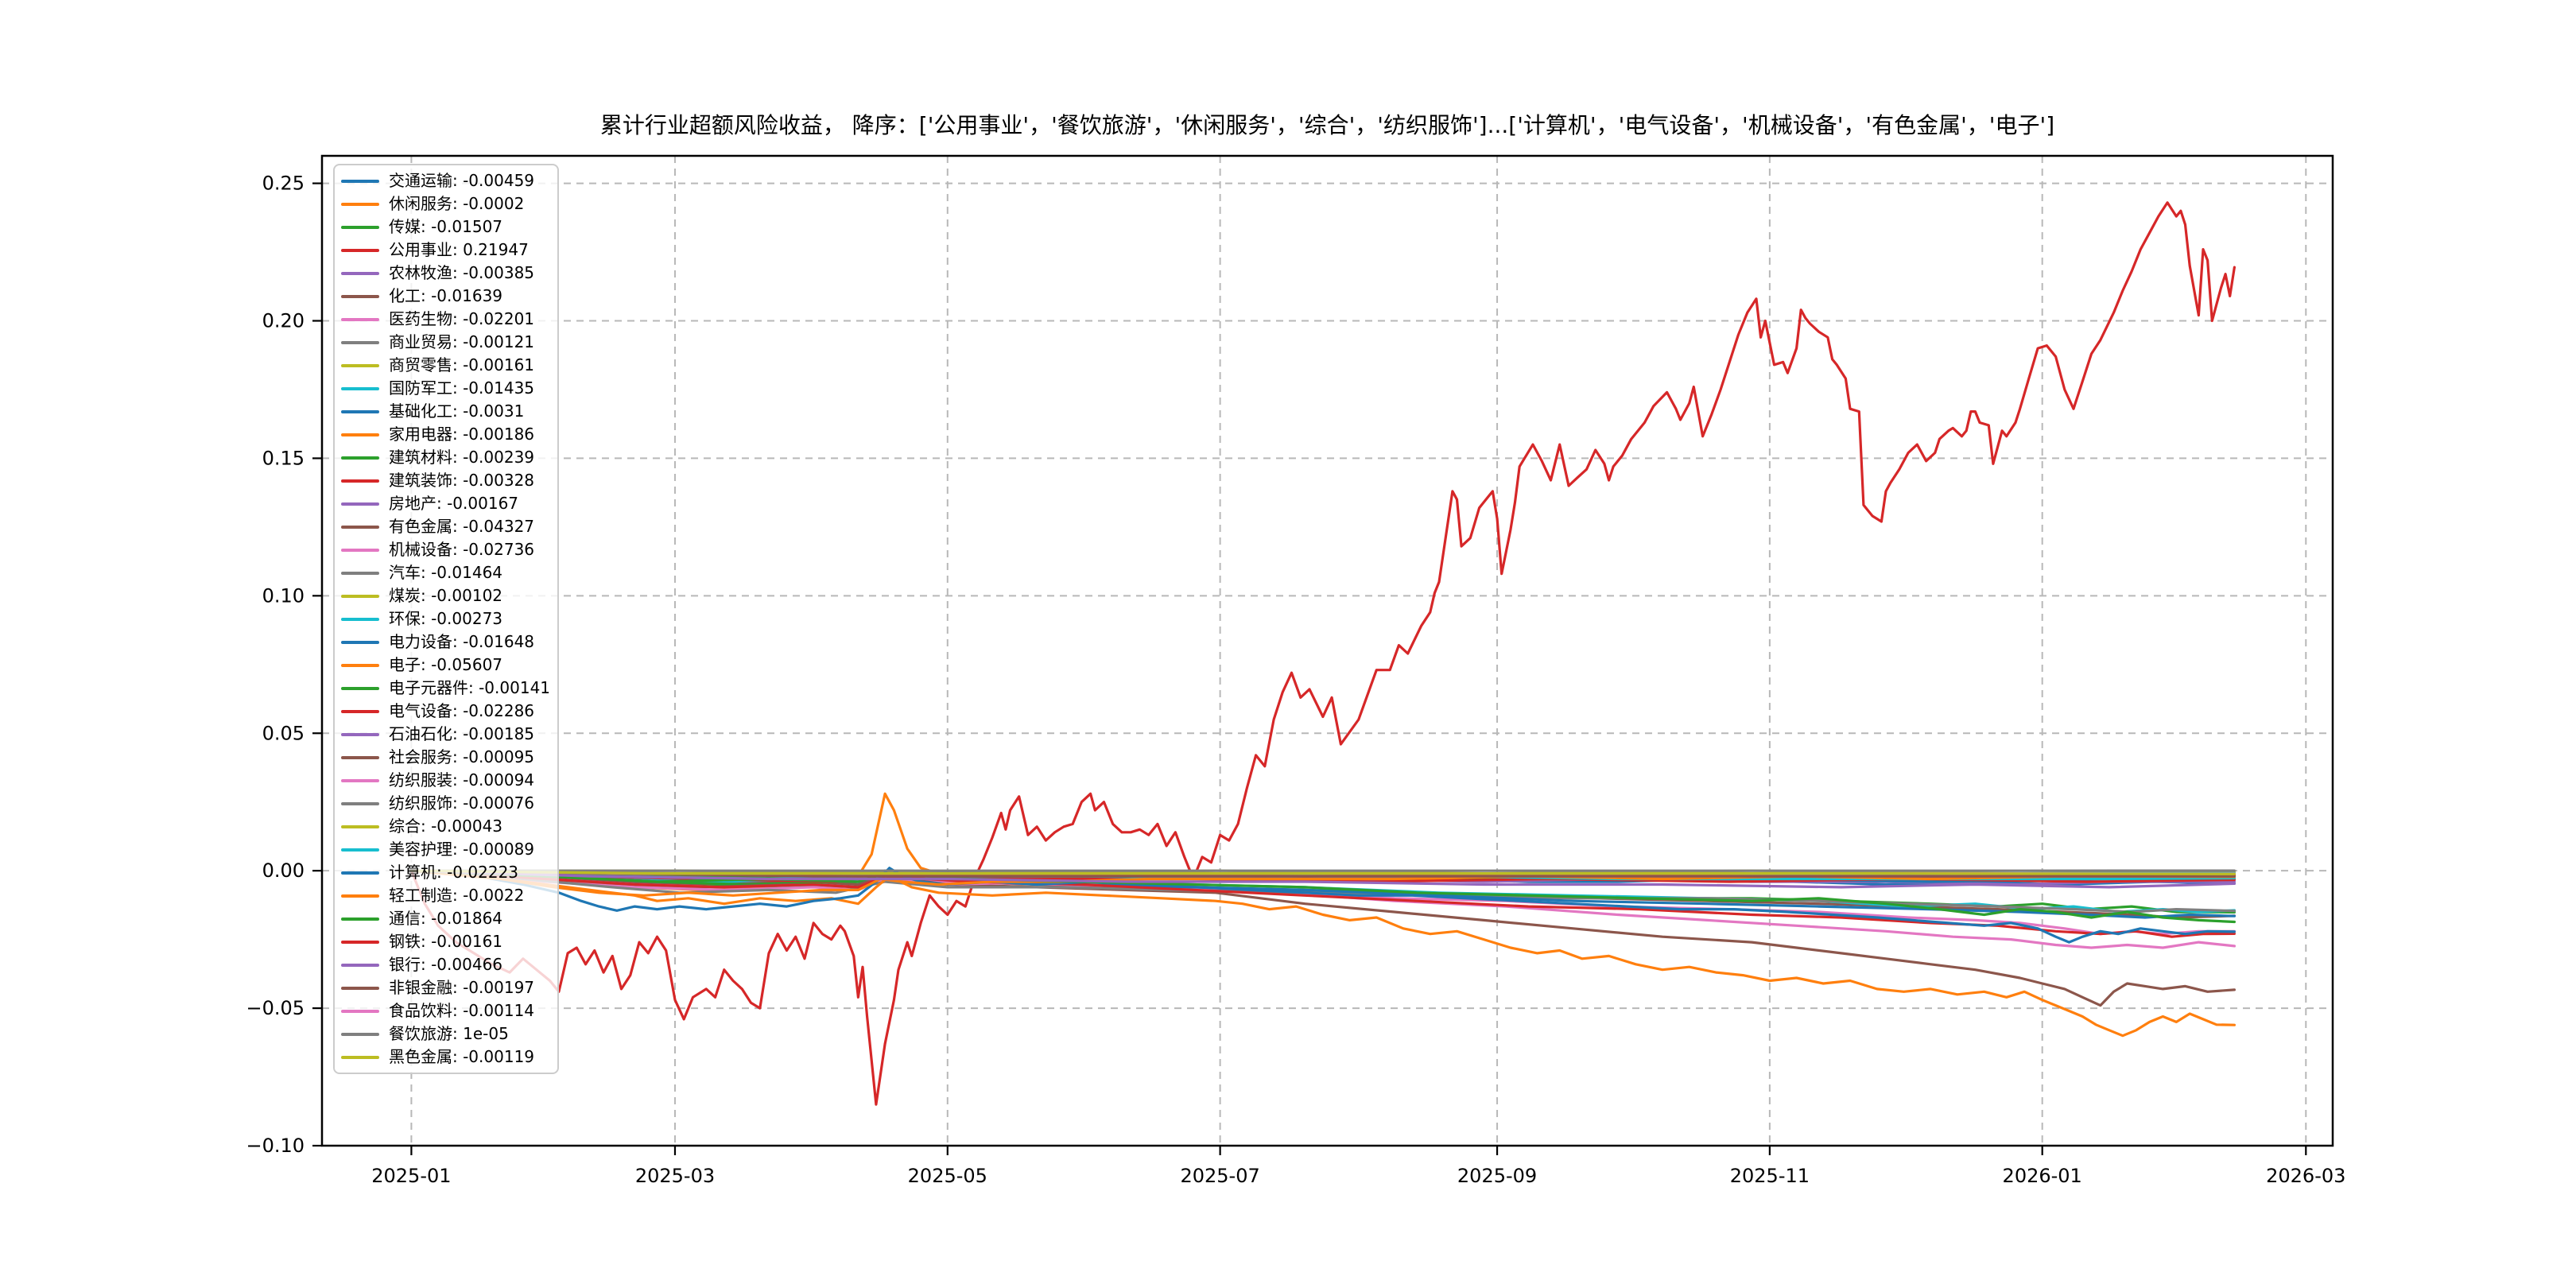 This screenshot has height=1288, width=2576. I want to click on x-tick-label: 2025-01, so click(411, 1176).